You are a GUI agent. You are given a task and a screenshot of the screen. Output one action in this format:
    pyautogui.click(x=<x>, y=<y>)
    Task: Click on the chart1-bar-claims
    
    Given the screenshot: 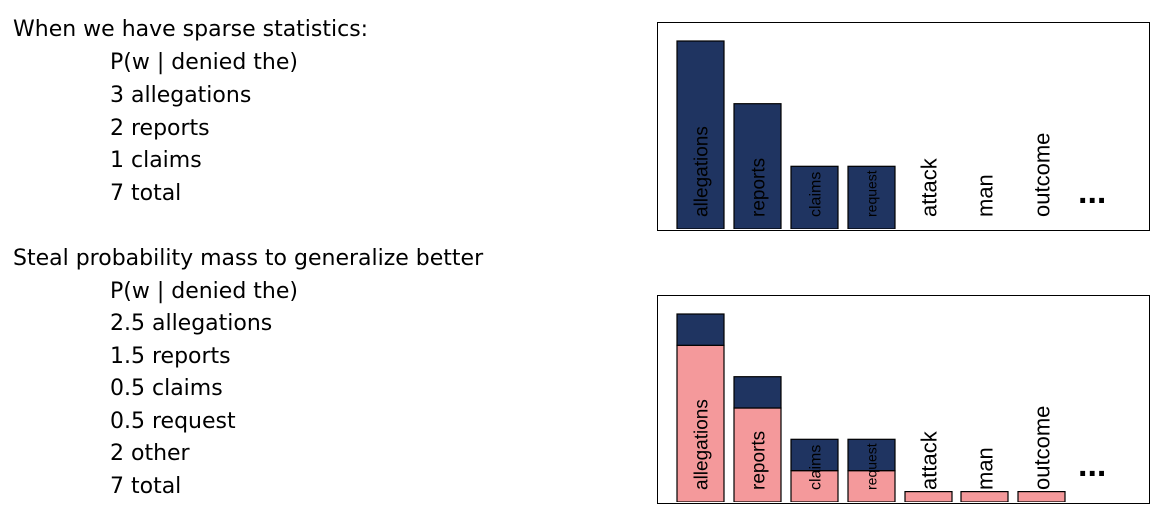 What is the action you would take?
    pyautogui.click(x=814, y=197)
    